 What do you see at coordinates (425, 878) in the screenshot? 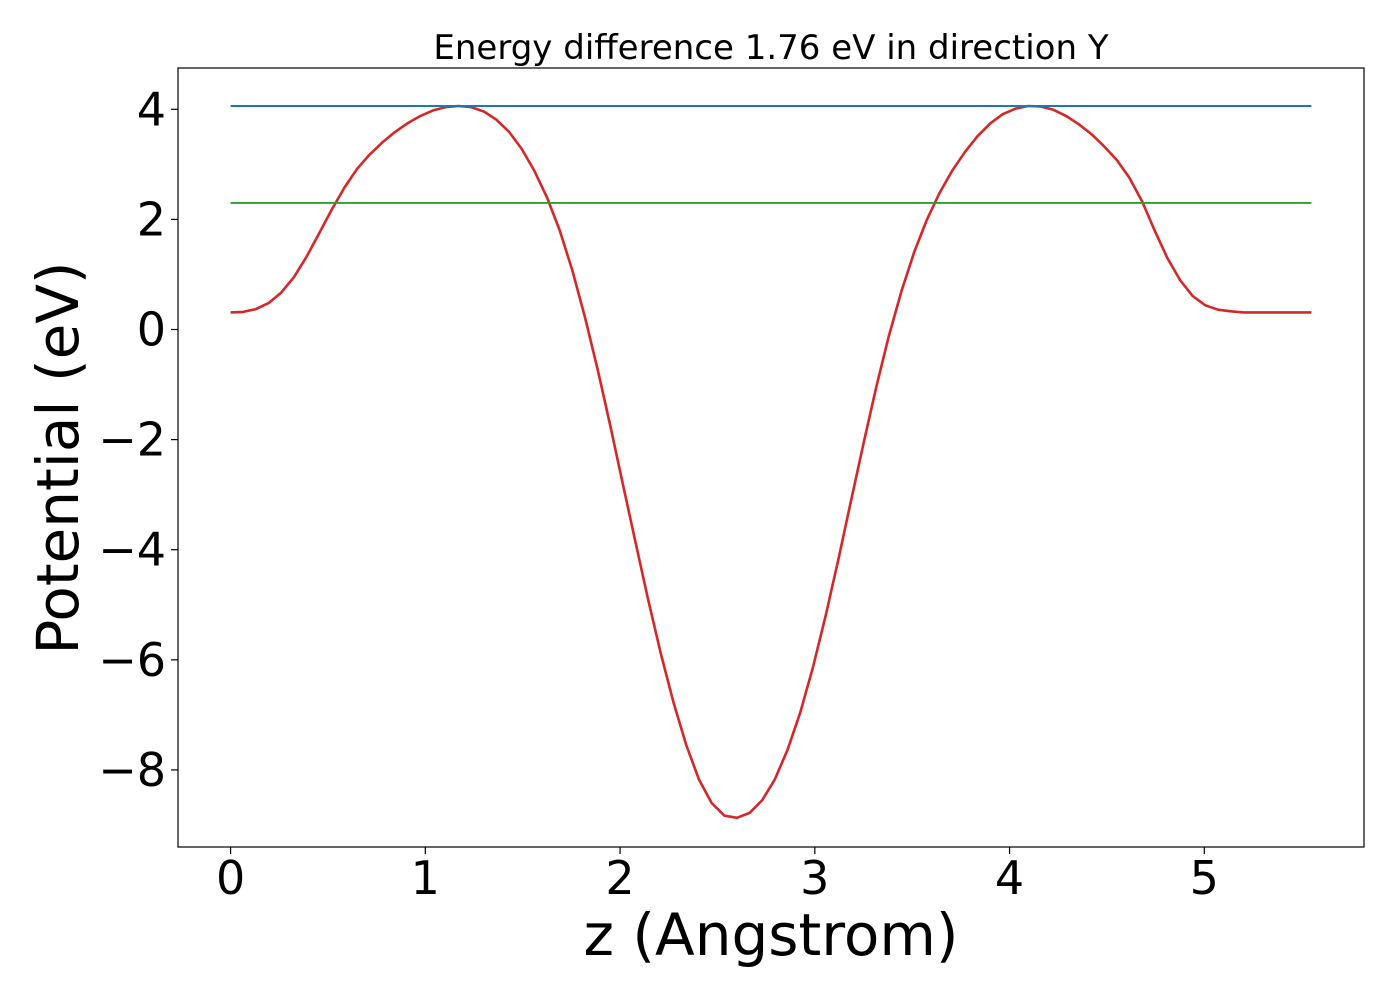
I see `x-tick-label: 1` at bounding box center [425, 878].